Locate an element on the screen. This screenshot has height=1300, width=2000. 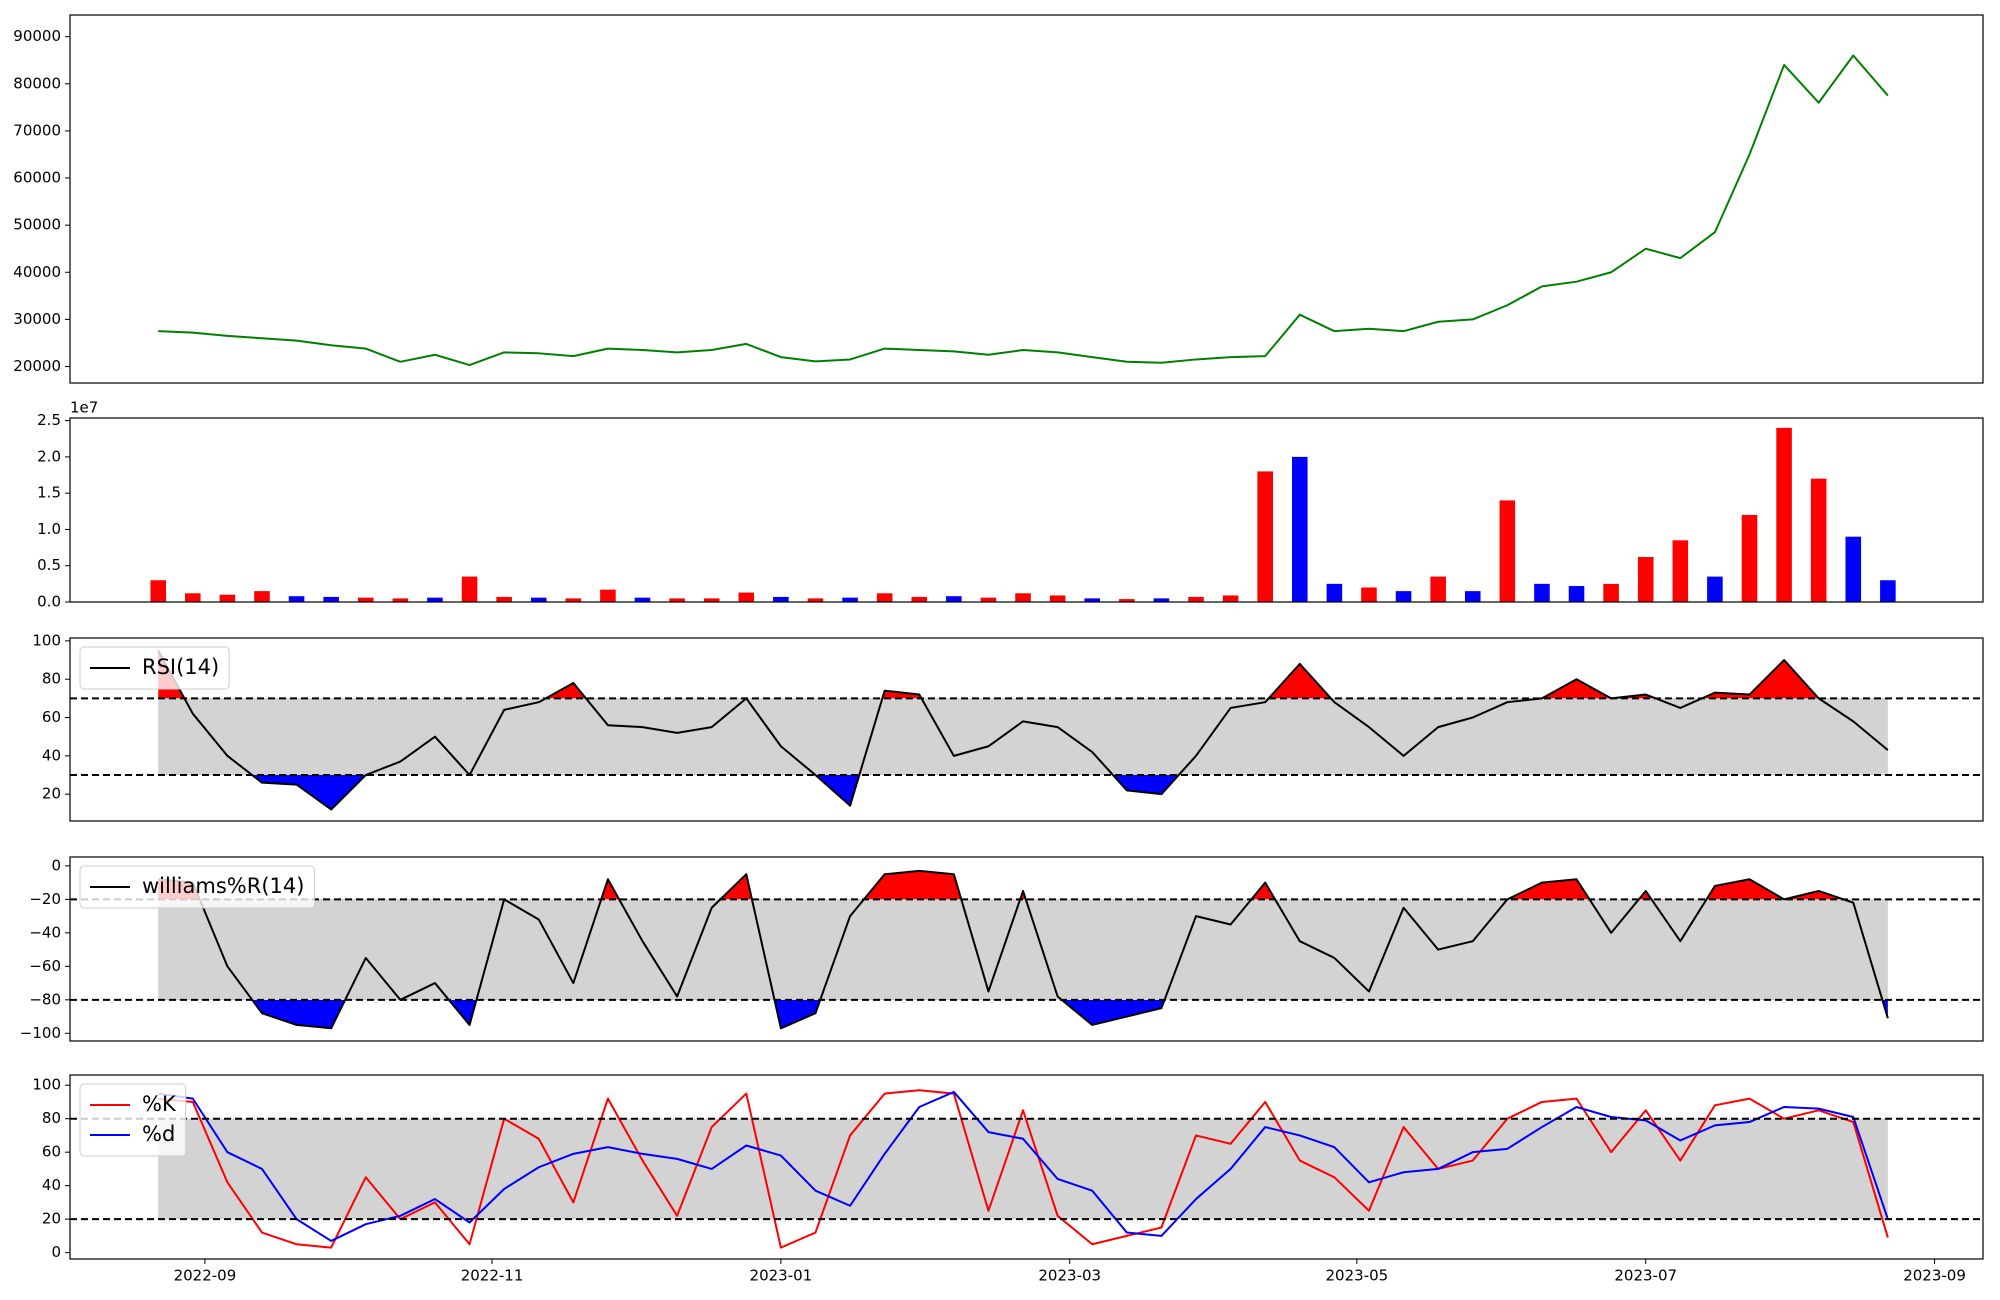
y-tick-label: 80 is located at coordinates (51, 679).